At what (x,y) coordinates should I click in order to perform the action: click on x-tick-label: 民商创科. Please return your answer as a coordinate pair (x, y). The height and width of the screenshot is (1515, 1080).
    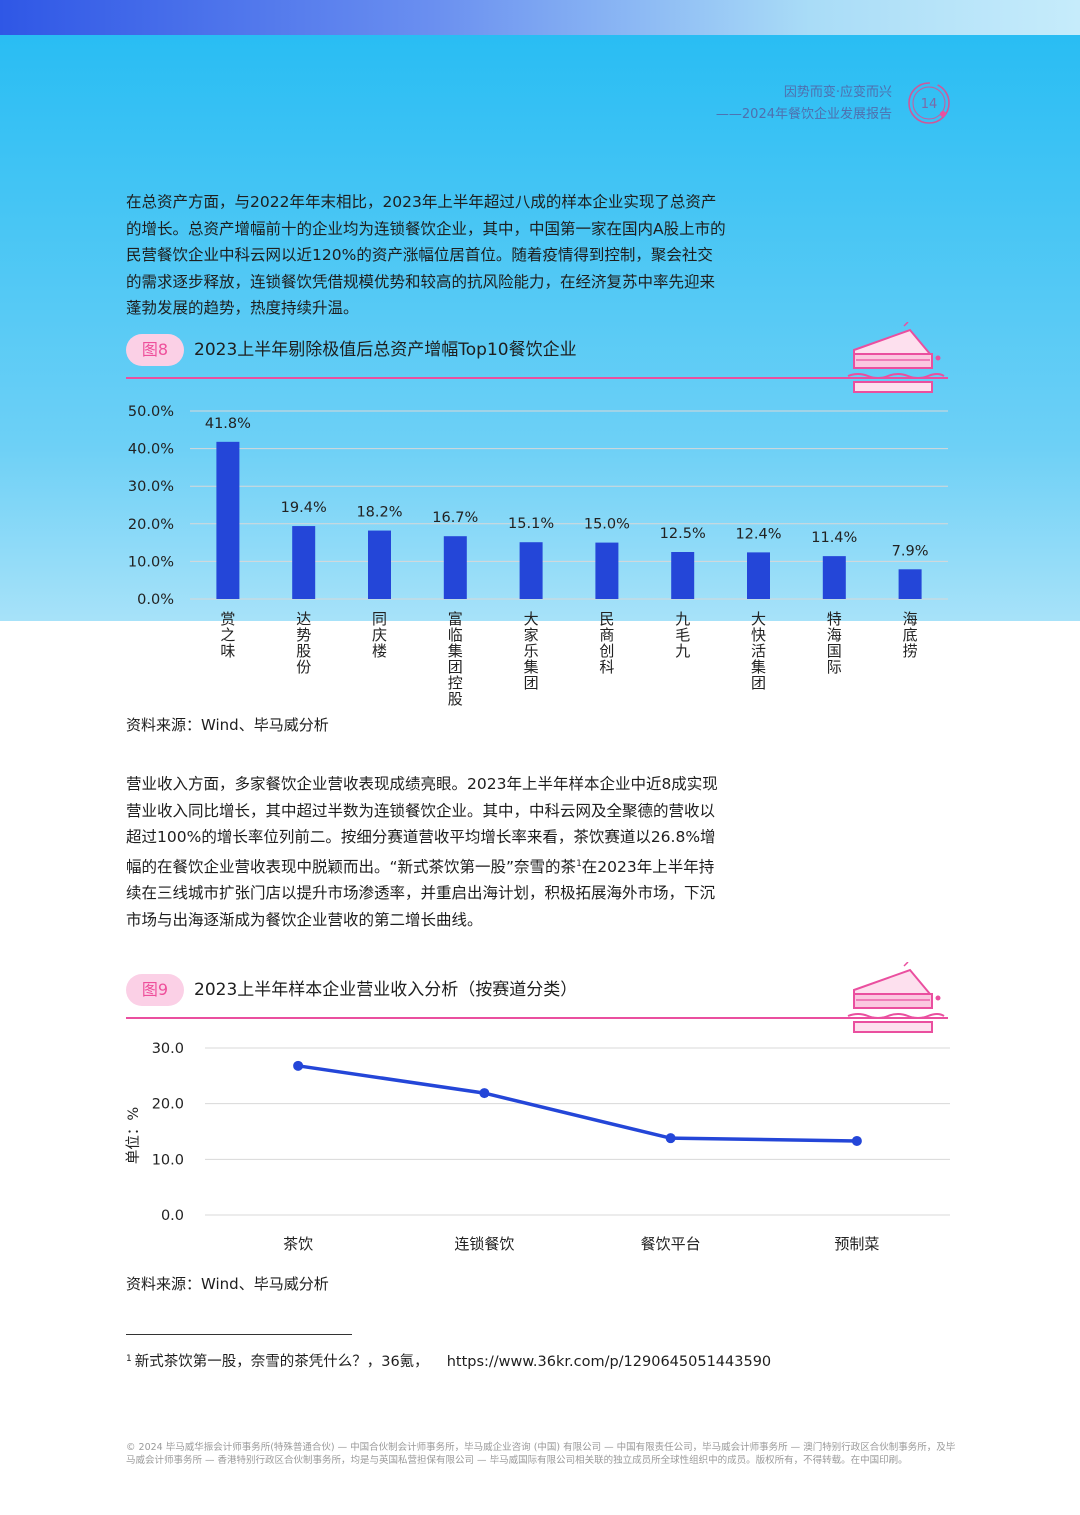
    Looking at the image, I should click on (606, 643).